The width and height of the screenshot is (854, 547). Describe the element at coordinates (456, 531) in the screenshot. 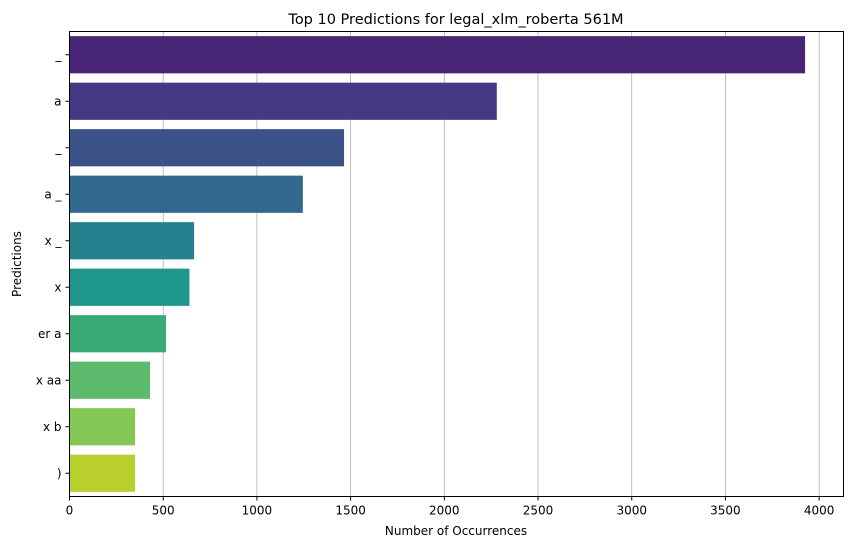

I see `x-axis-label: Number of Occurrences` at that location.